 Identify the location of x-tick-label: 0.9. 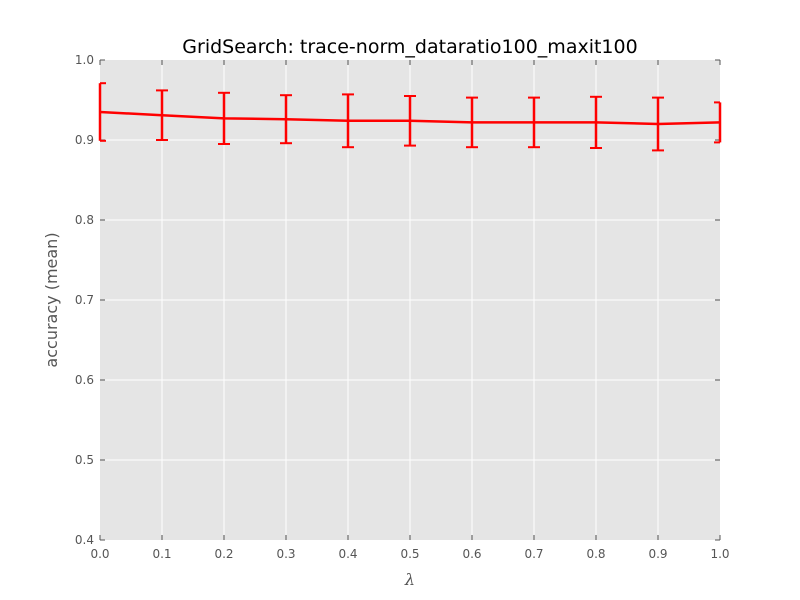
(657, 554).